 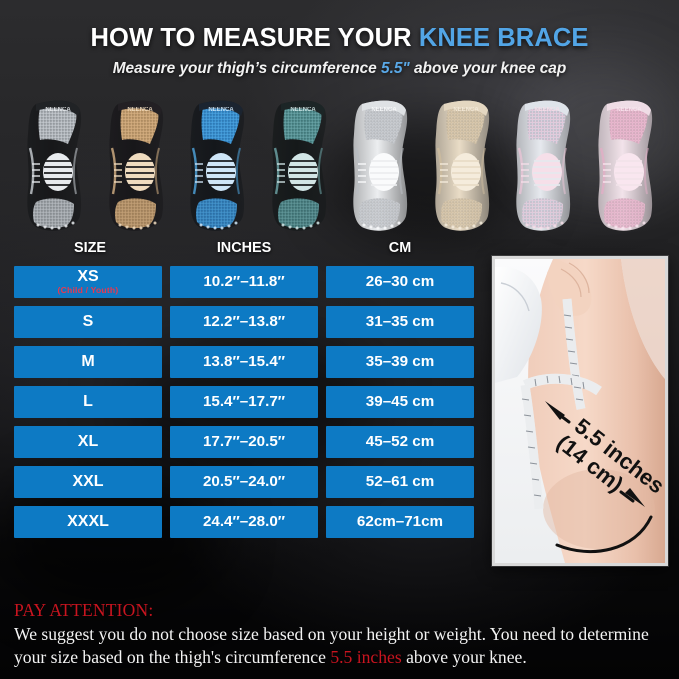 I want to click on leg-measuring-illustration: 5.5 inches (14 cm), so click(x=580, y=411).